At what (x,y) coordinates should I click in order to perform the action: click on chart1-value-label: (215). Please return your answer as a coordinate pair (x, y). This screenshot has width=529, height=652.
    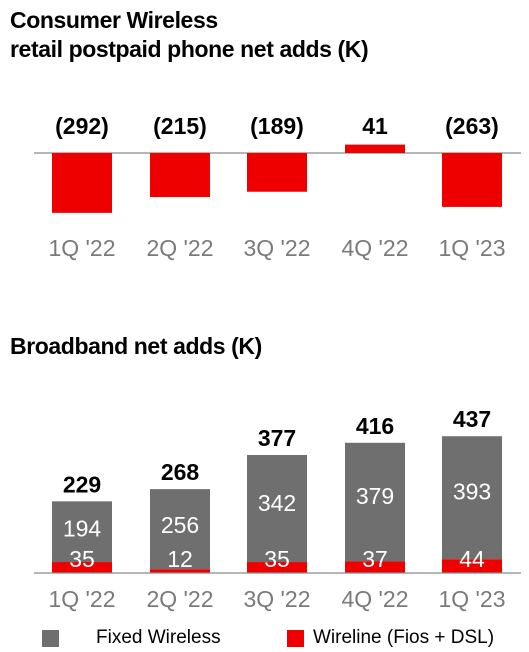
    Looking at the image, I should click on (180, 126).